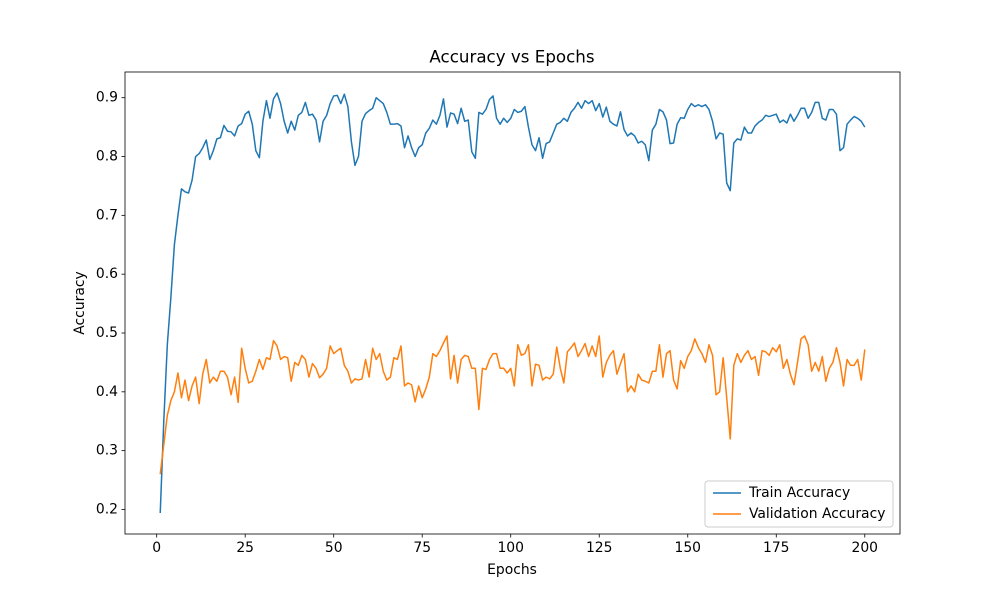 The image size is (1000, 600). I want to click on y-tick-label: 0.6, so click(107, 274).